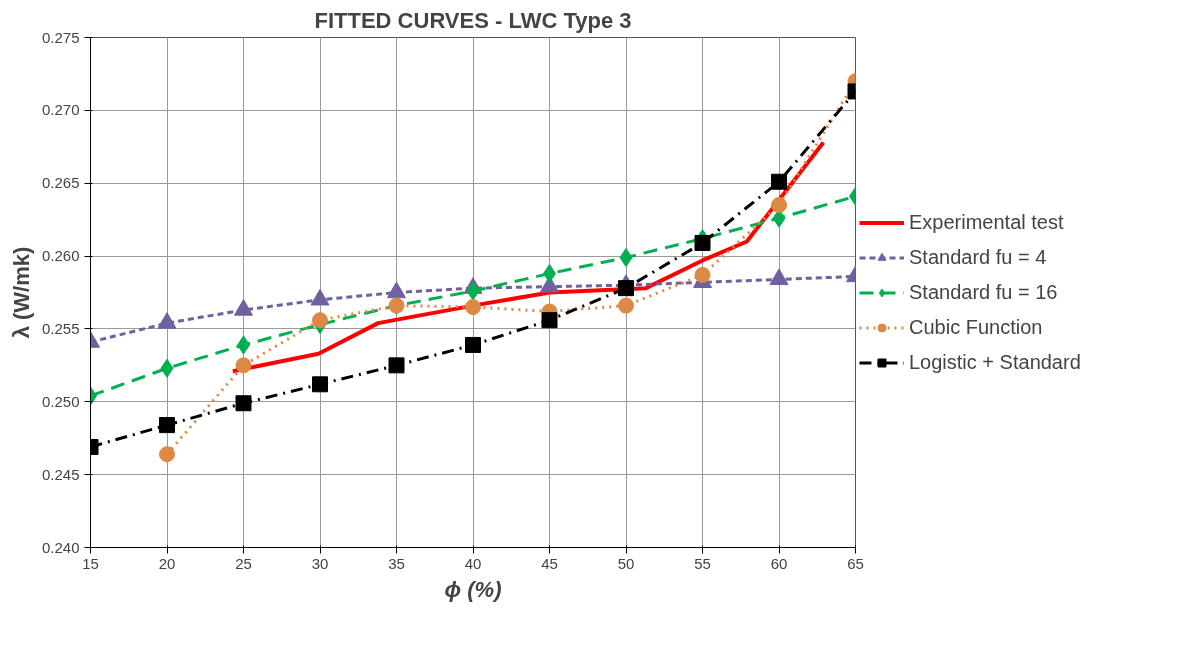 This screenshot has height=671, width=1189. What do you see at coordinates (702, 563) in the screenshot?
I see `x-tick-label: 55` at bounding box center [702, 563].